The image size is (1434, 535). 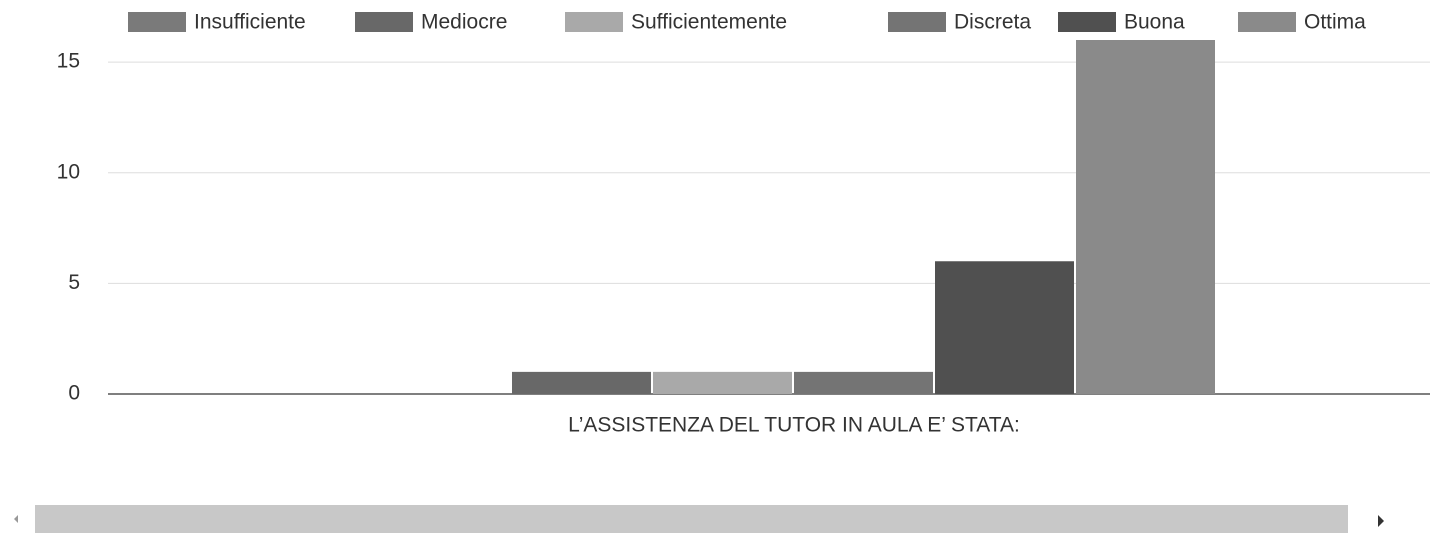 What do you see at coordinates (74, 282) in the screenshot?
I see `y-tick-label: 5` at bounding box center [74, 282].